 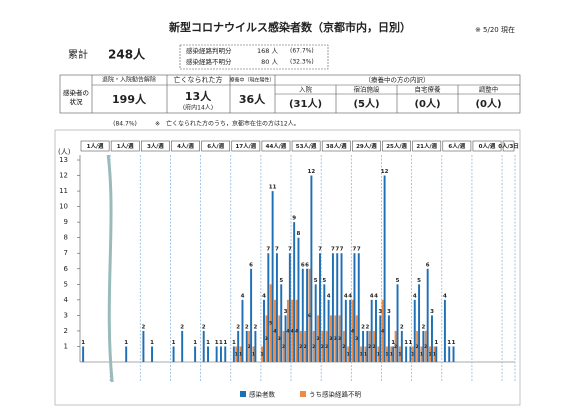 What do you see at coordinates (427, 103) in the screenshot?
I see `group-value: (0人)` at bounding box center [427, 103].